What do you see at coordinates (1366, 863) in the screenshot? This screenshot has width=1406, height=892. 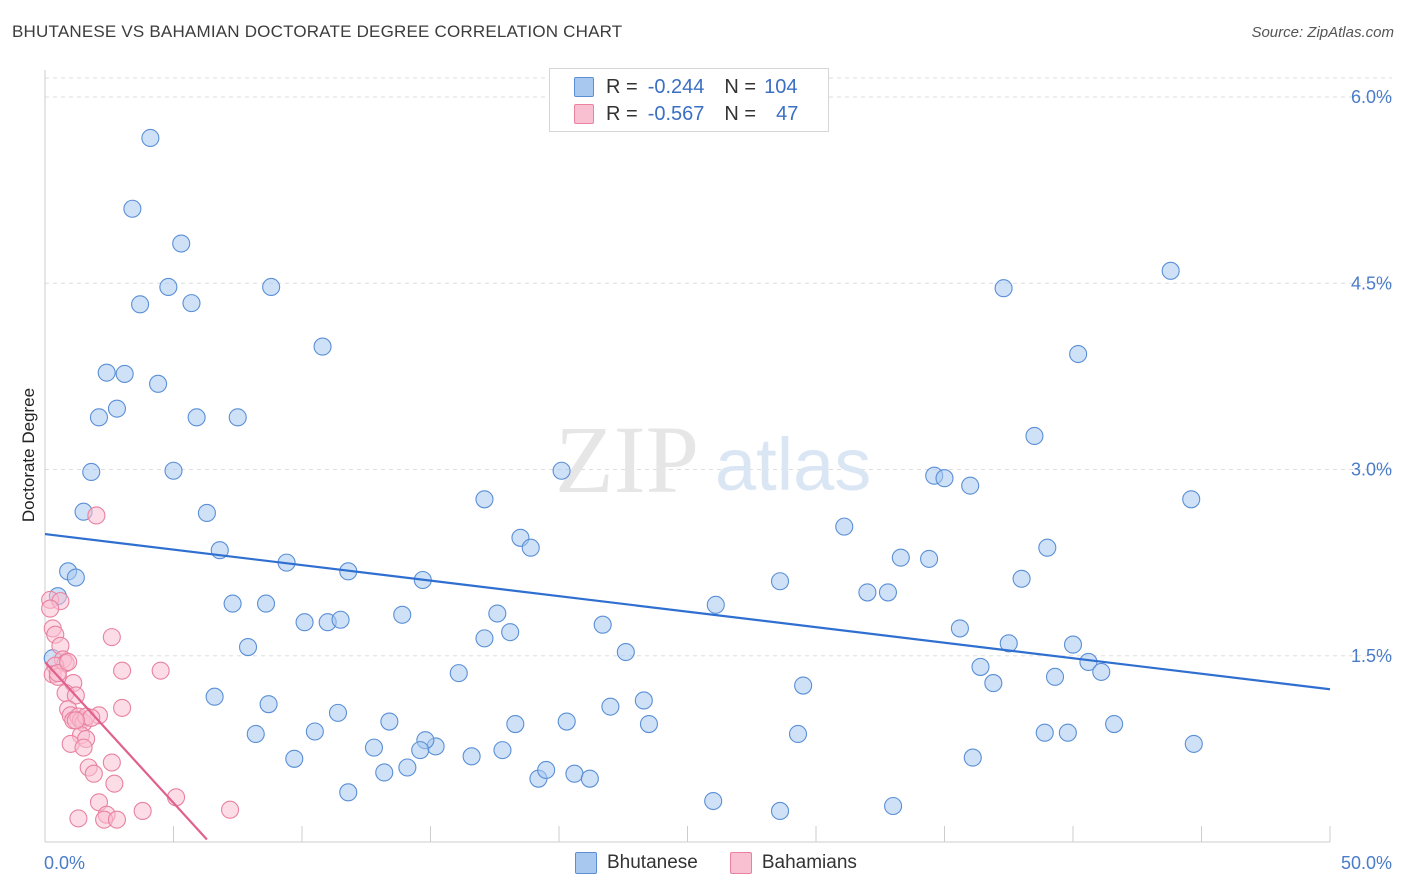 I see `x-tick-label: 50.0%` at bounding box center [1366, 863].